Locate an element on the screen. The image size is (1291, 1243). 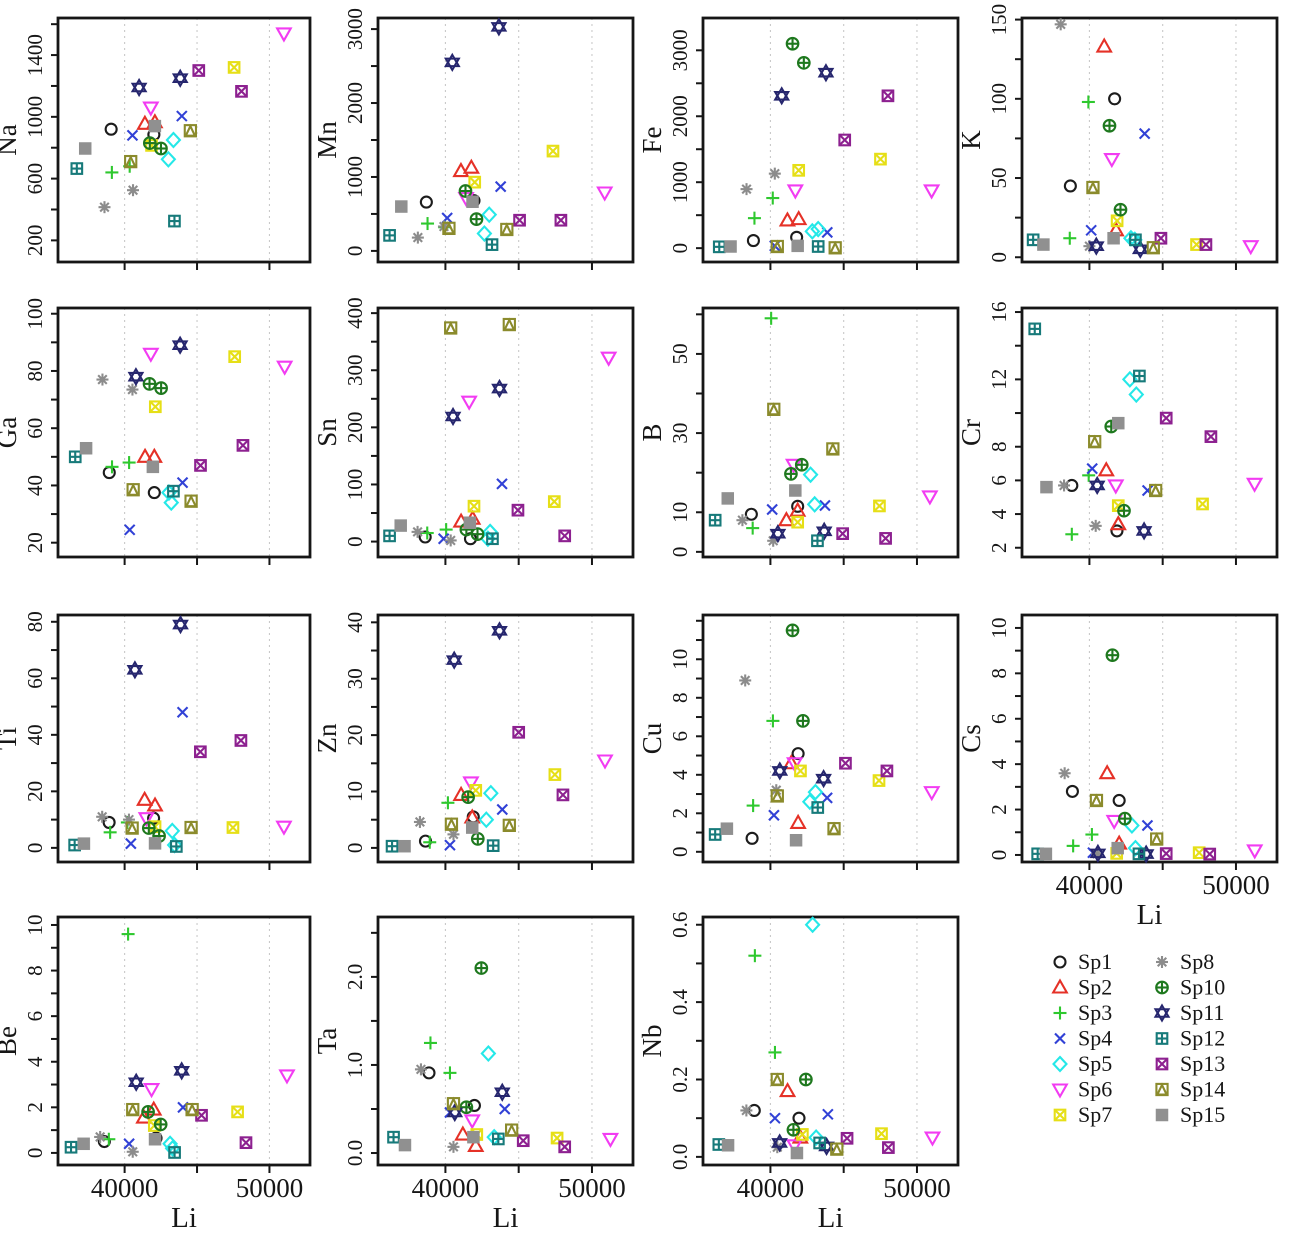
point-Sp14-Ga is located at coordinates (191, 501).